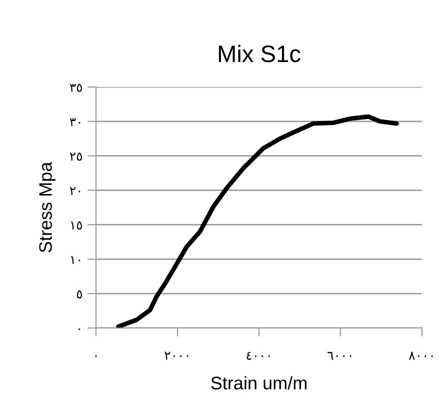 The width and height of the screenshot is (443, 412). What do you see at coordinates (76, 88) in the screenshot?
I see `y-tick-label: ٣٥` at bounding box center [76, 88].